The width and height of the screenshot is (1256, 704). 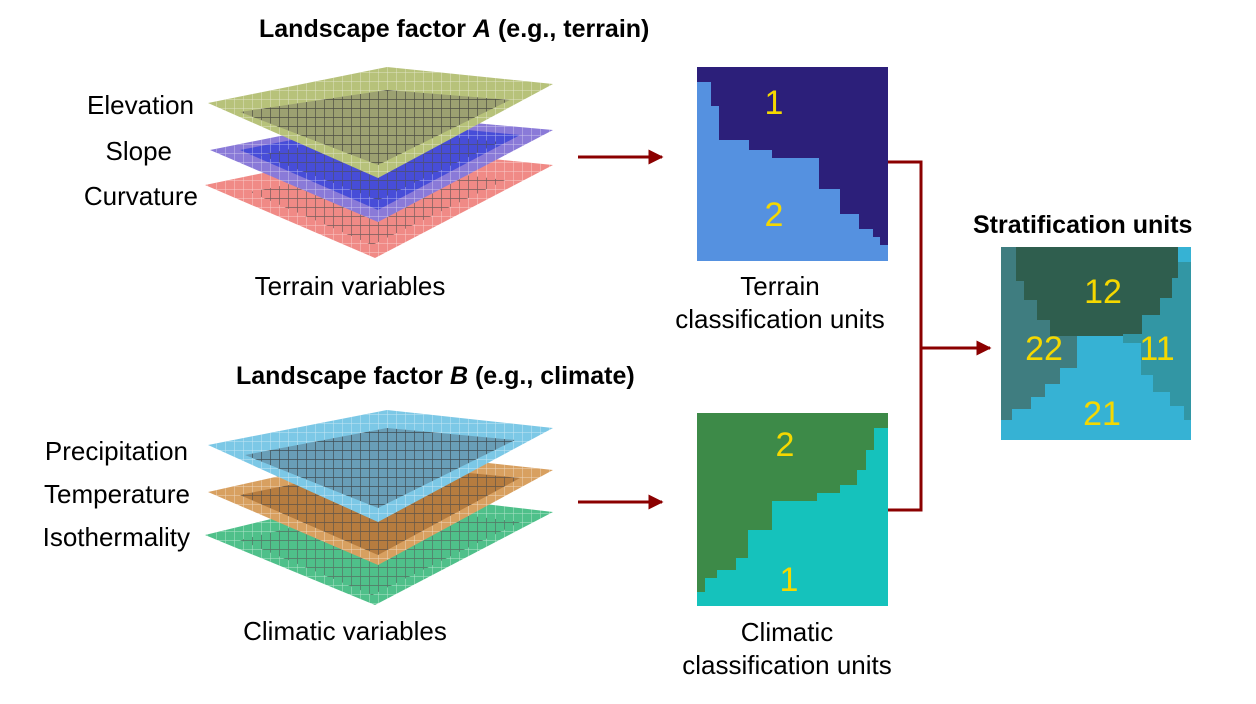 What do you see at coordinates (345, 631) in the screenshot?
I see `climatic-variables-label: Climatic variables` at bounding box center [345, 631].